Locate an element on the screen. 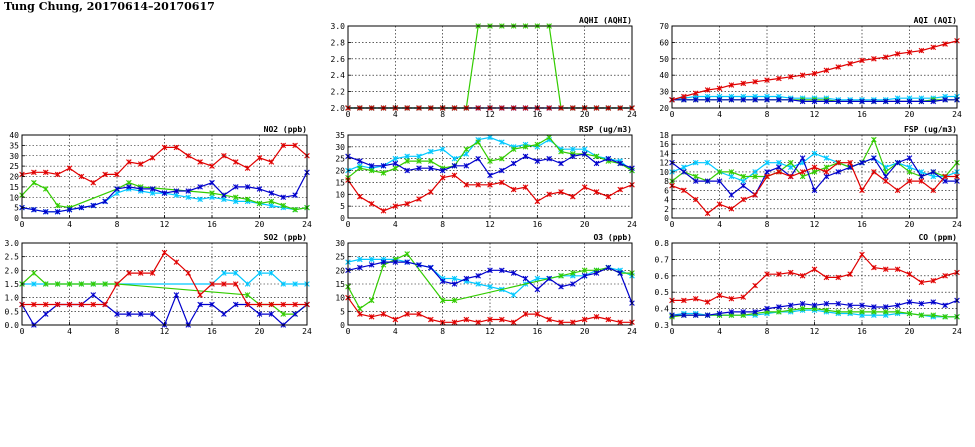 This screenshot has width=975, height=447. y-tick-label: 10 is located at coordinates (664, 172).